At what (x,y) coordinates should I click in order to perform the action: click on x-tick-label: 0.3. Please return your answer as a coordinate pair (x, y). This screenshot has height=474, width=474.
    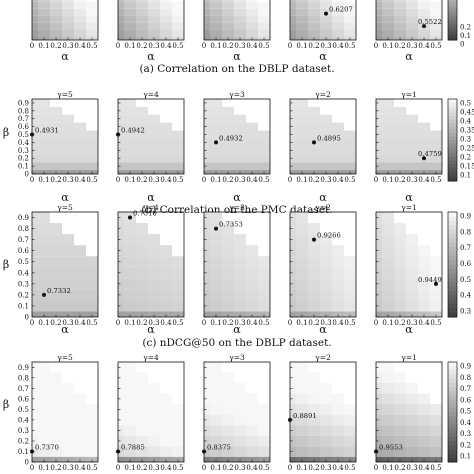
    Looking at the image, I should click on (411, 323).